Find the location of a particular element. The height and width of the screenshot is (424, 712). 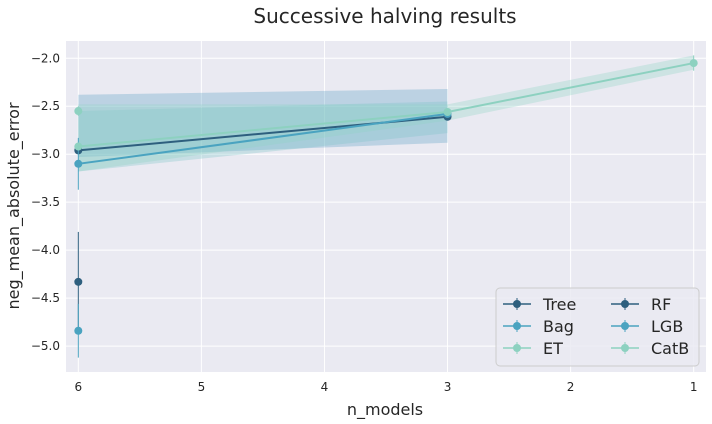

legend: Tree Bag ET RF LGB CatB is located at coordinates (597, 327).